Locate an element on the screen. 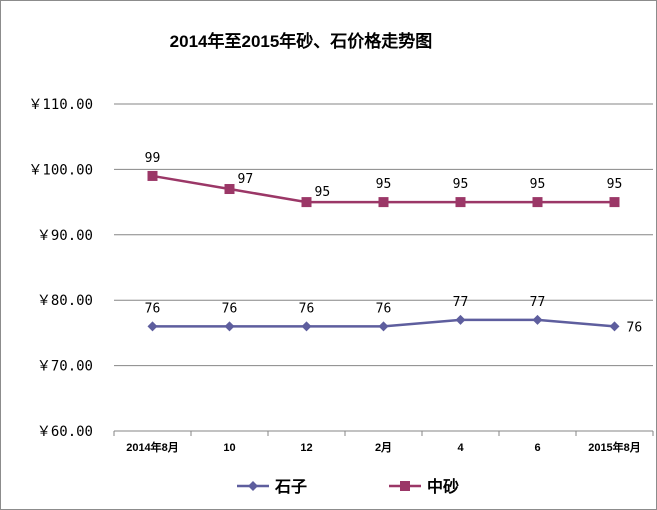 The image size is (657, 510). x-tick-label: 2015年8月 is located at coordinates (614, 447).